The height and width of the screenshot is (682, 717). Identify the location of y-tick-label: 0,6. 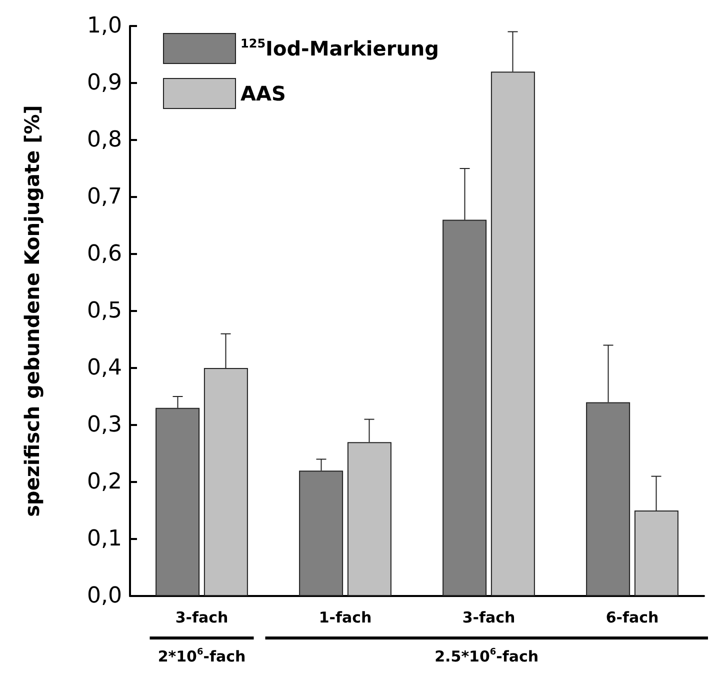
(104, 254).